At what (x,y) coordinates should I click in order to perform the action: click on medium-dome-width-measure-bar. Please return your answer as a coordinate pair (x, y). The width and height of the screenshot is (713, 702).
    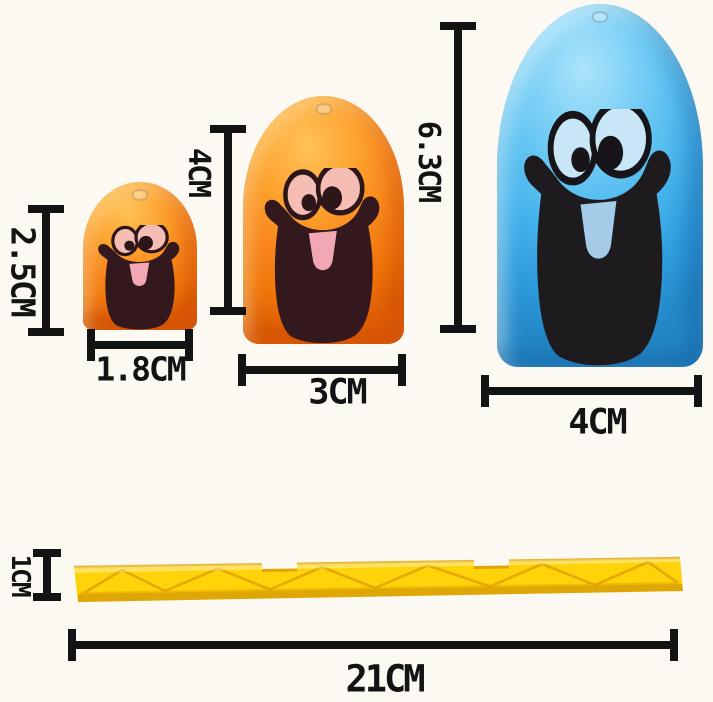
    Looking at the image, I should click on (322, 370).